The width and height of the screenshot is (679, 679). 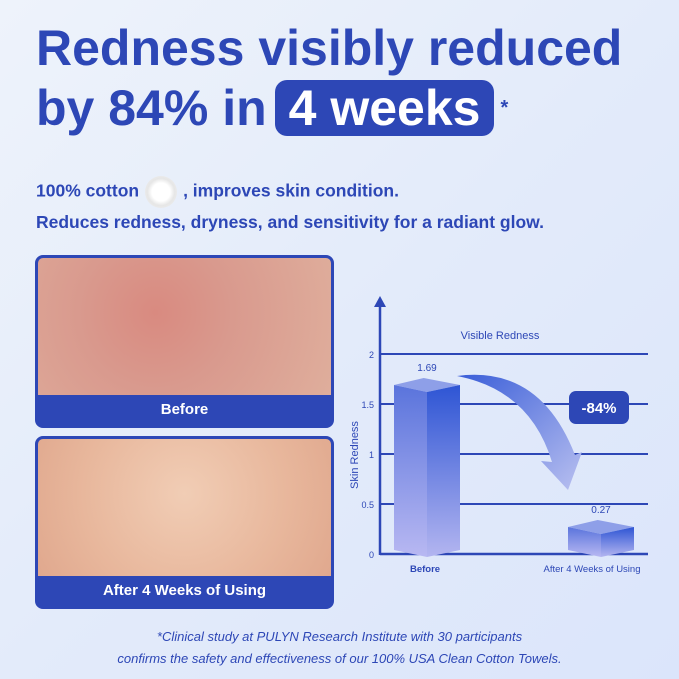 I want to click on before-skin-image, so click(x=184, y=326).